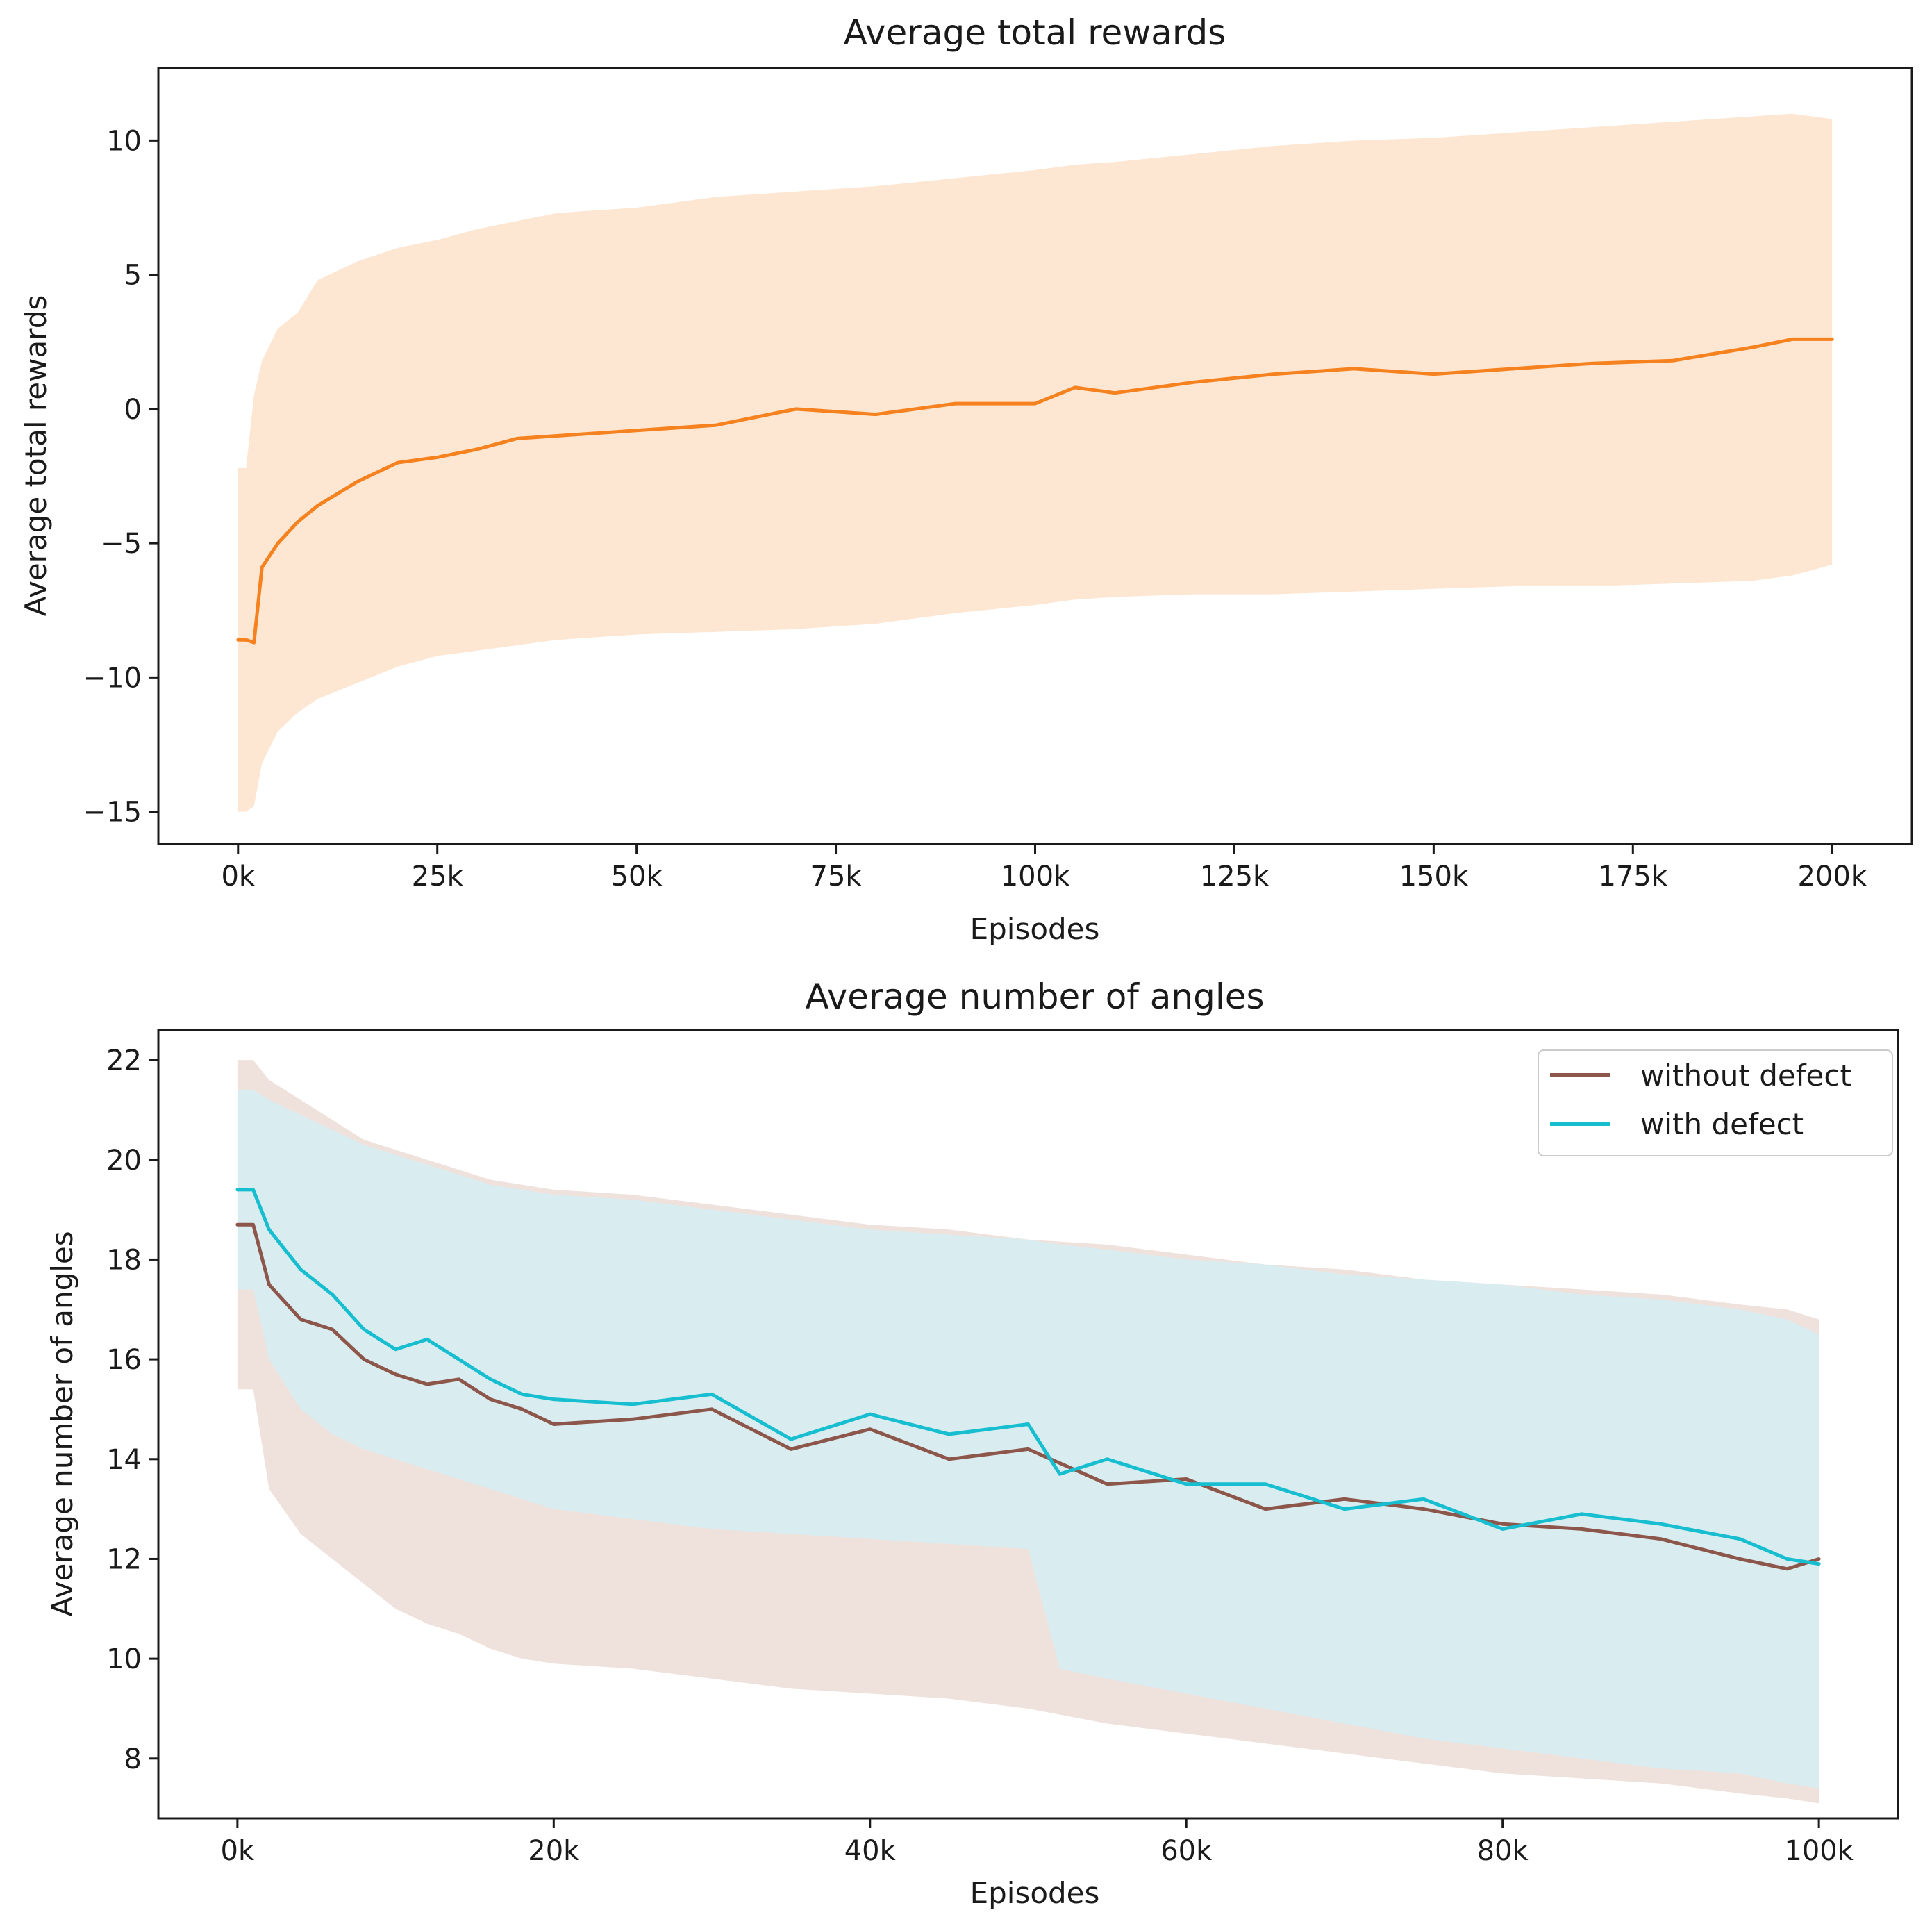 The width and height of the screenshot is (1932, 1917). I want to click on legend-frame, so click(1715, 1102).